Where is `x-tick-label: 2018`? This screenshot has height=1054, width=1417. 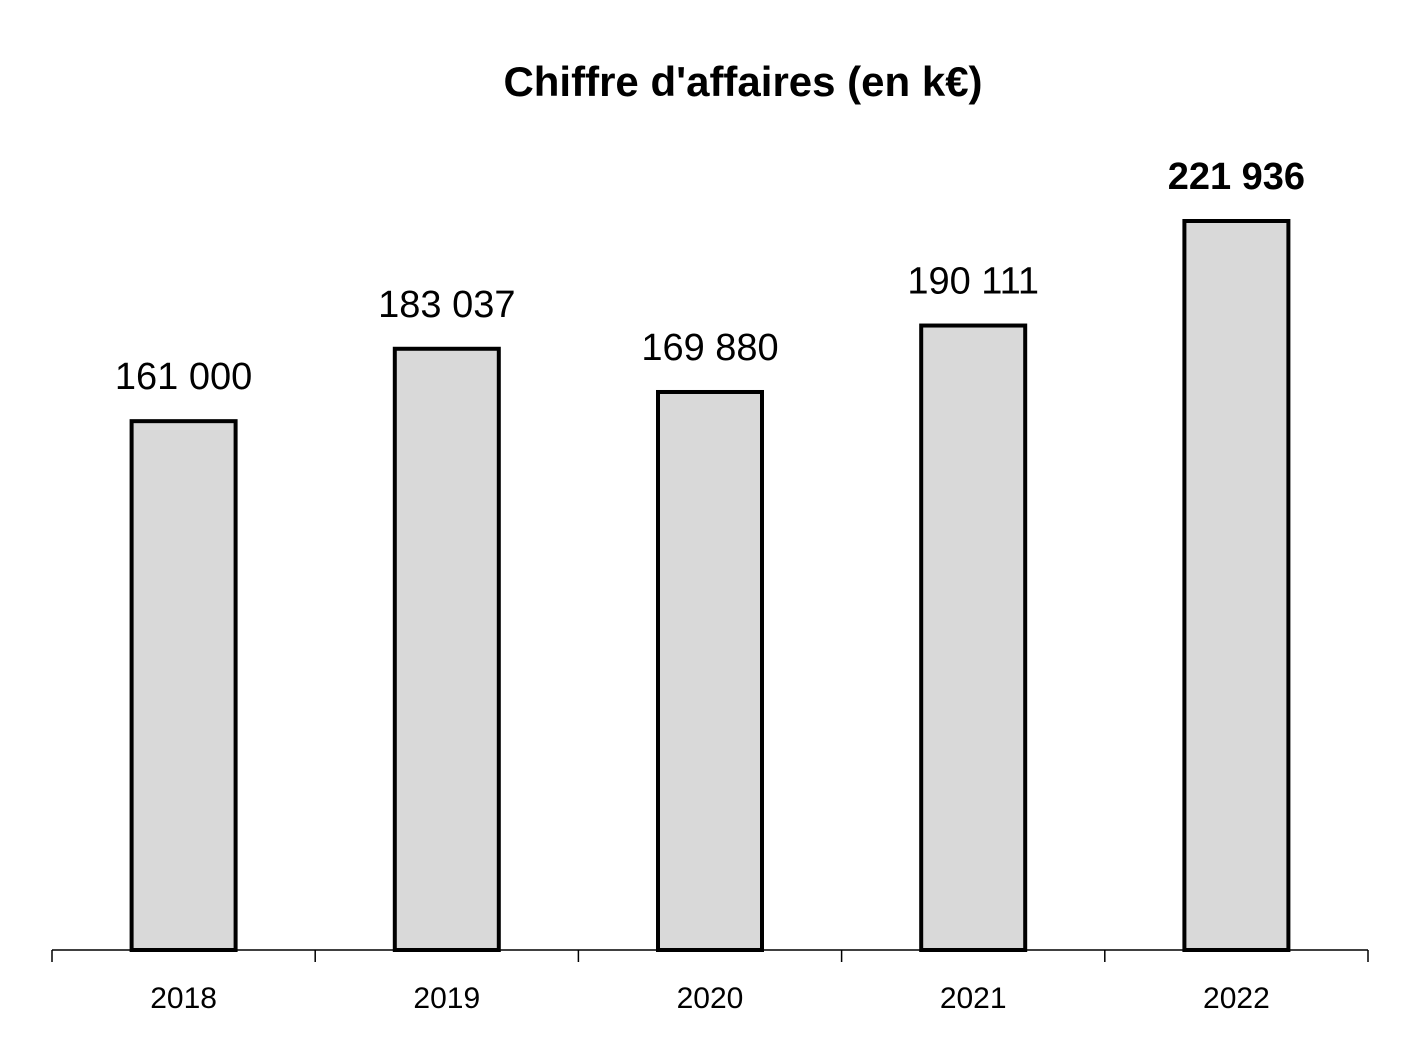
x-tick-label: 2018 is located at coordinates (183, 998).